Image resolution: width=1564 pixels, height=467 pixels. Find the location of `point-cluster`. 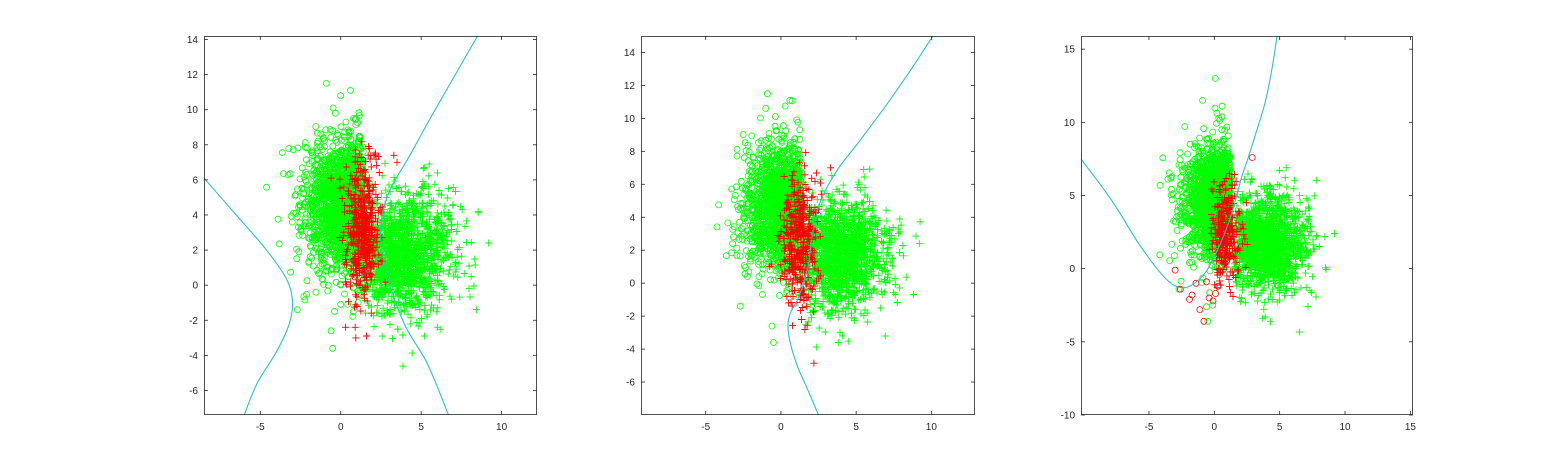

point-cluster is located at coordinates (315, 206).